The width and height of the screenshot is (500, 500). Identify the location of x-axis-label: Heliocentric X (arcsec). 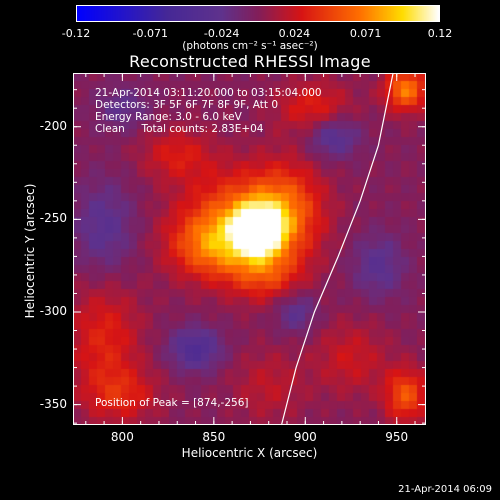
(249, 453).